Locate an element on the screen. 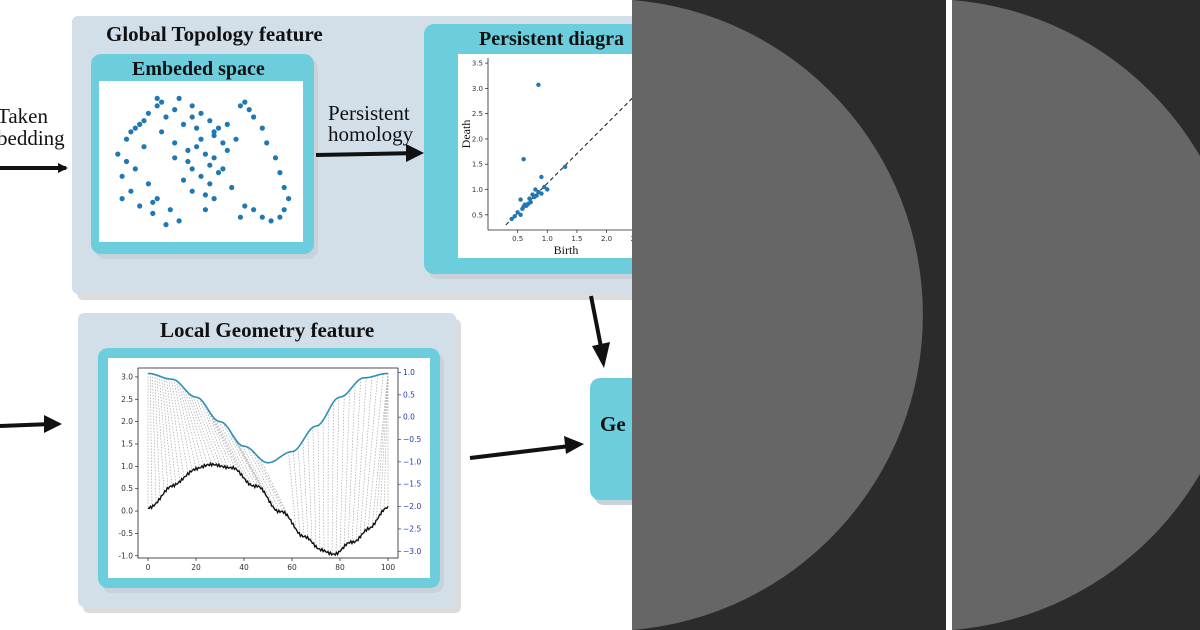 Image resolution: width=1200 pixels, height=630 pixels. arrow-local-to-output is located at coordinates (520, 452).